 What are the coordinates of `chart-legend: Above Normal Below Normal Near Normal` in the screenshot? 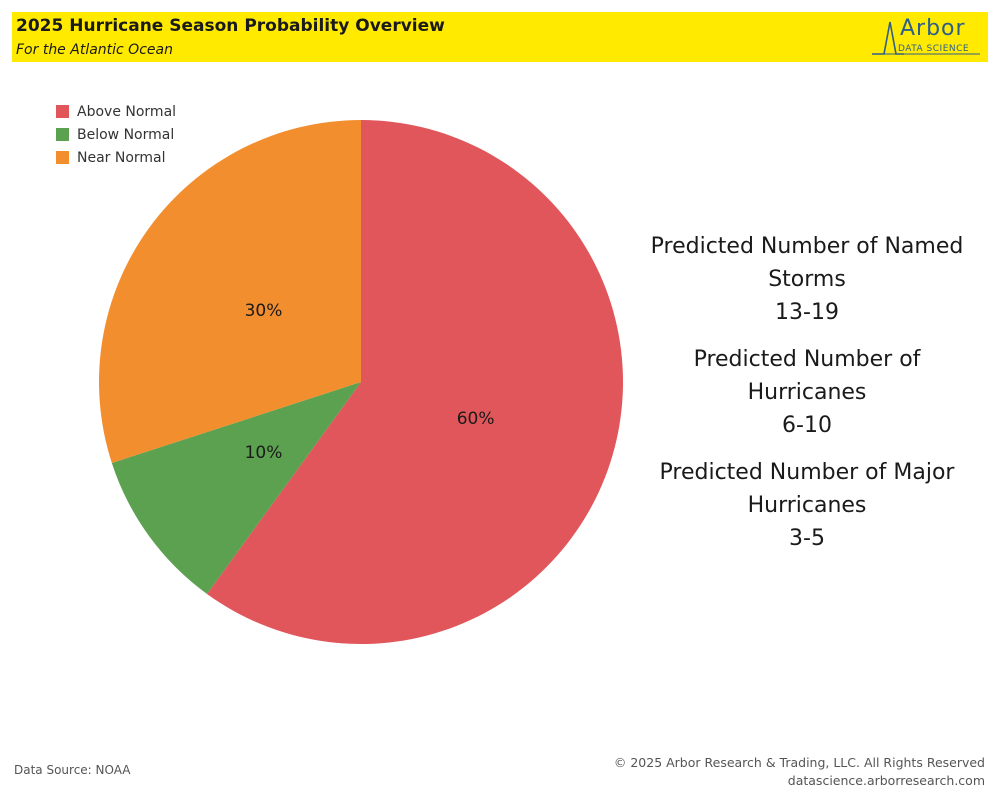 It's located at (116, 134).